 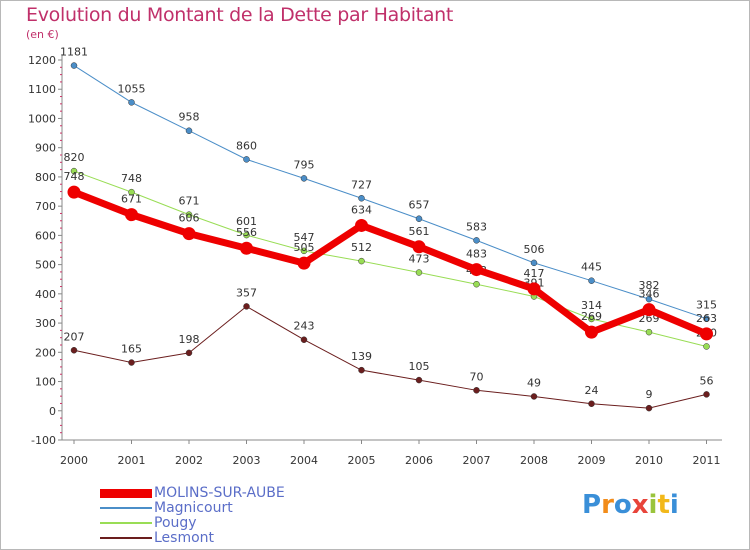 What do you see at coordinates (534, 273) in the screenshot?
I see `data-label-molins-sur-aube: 417` at bounding box center [534, 273].